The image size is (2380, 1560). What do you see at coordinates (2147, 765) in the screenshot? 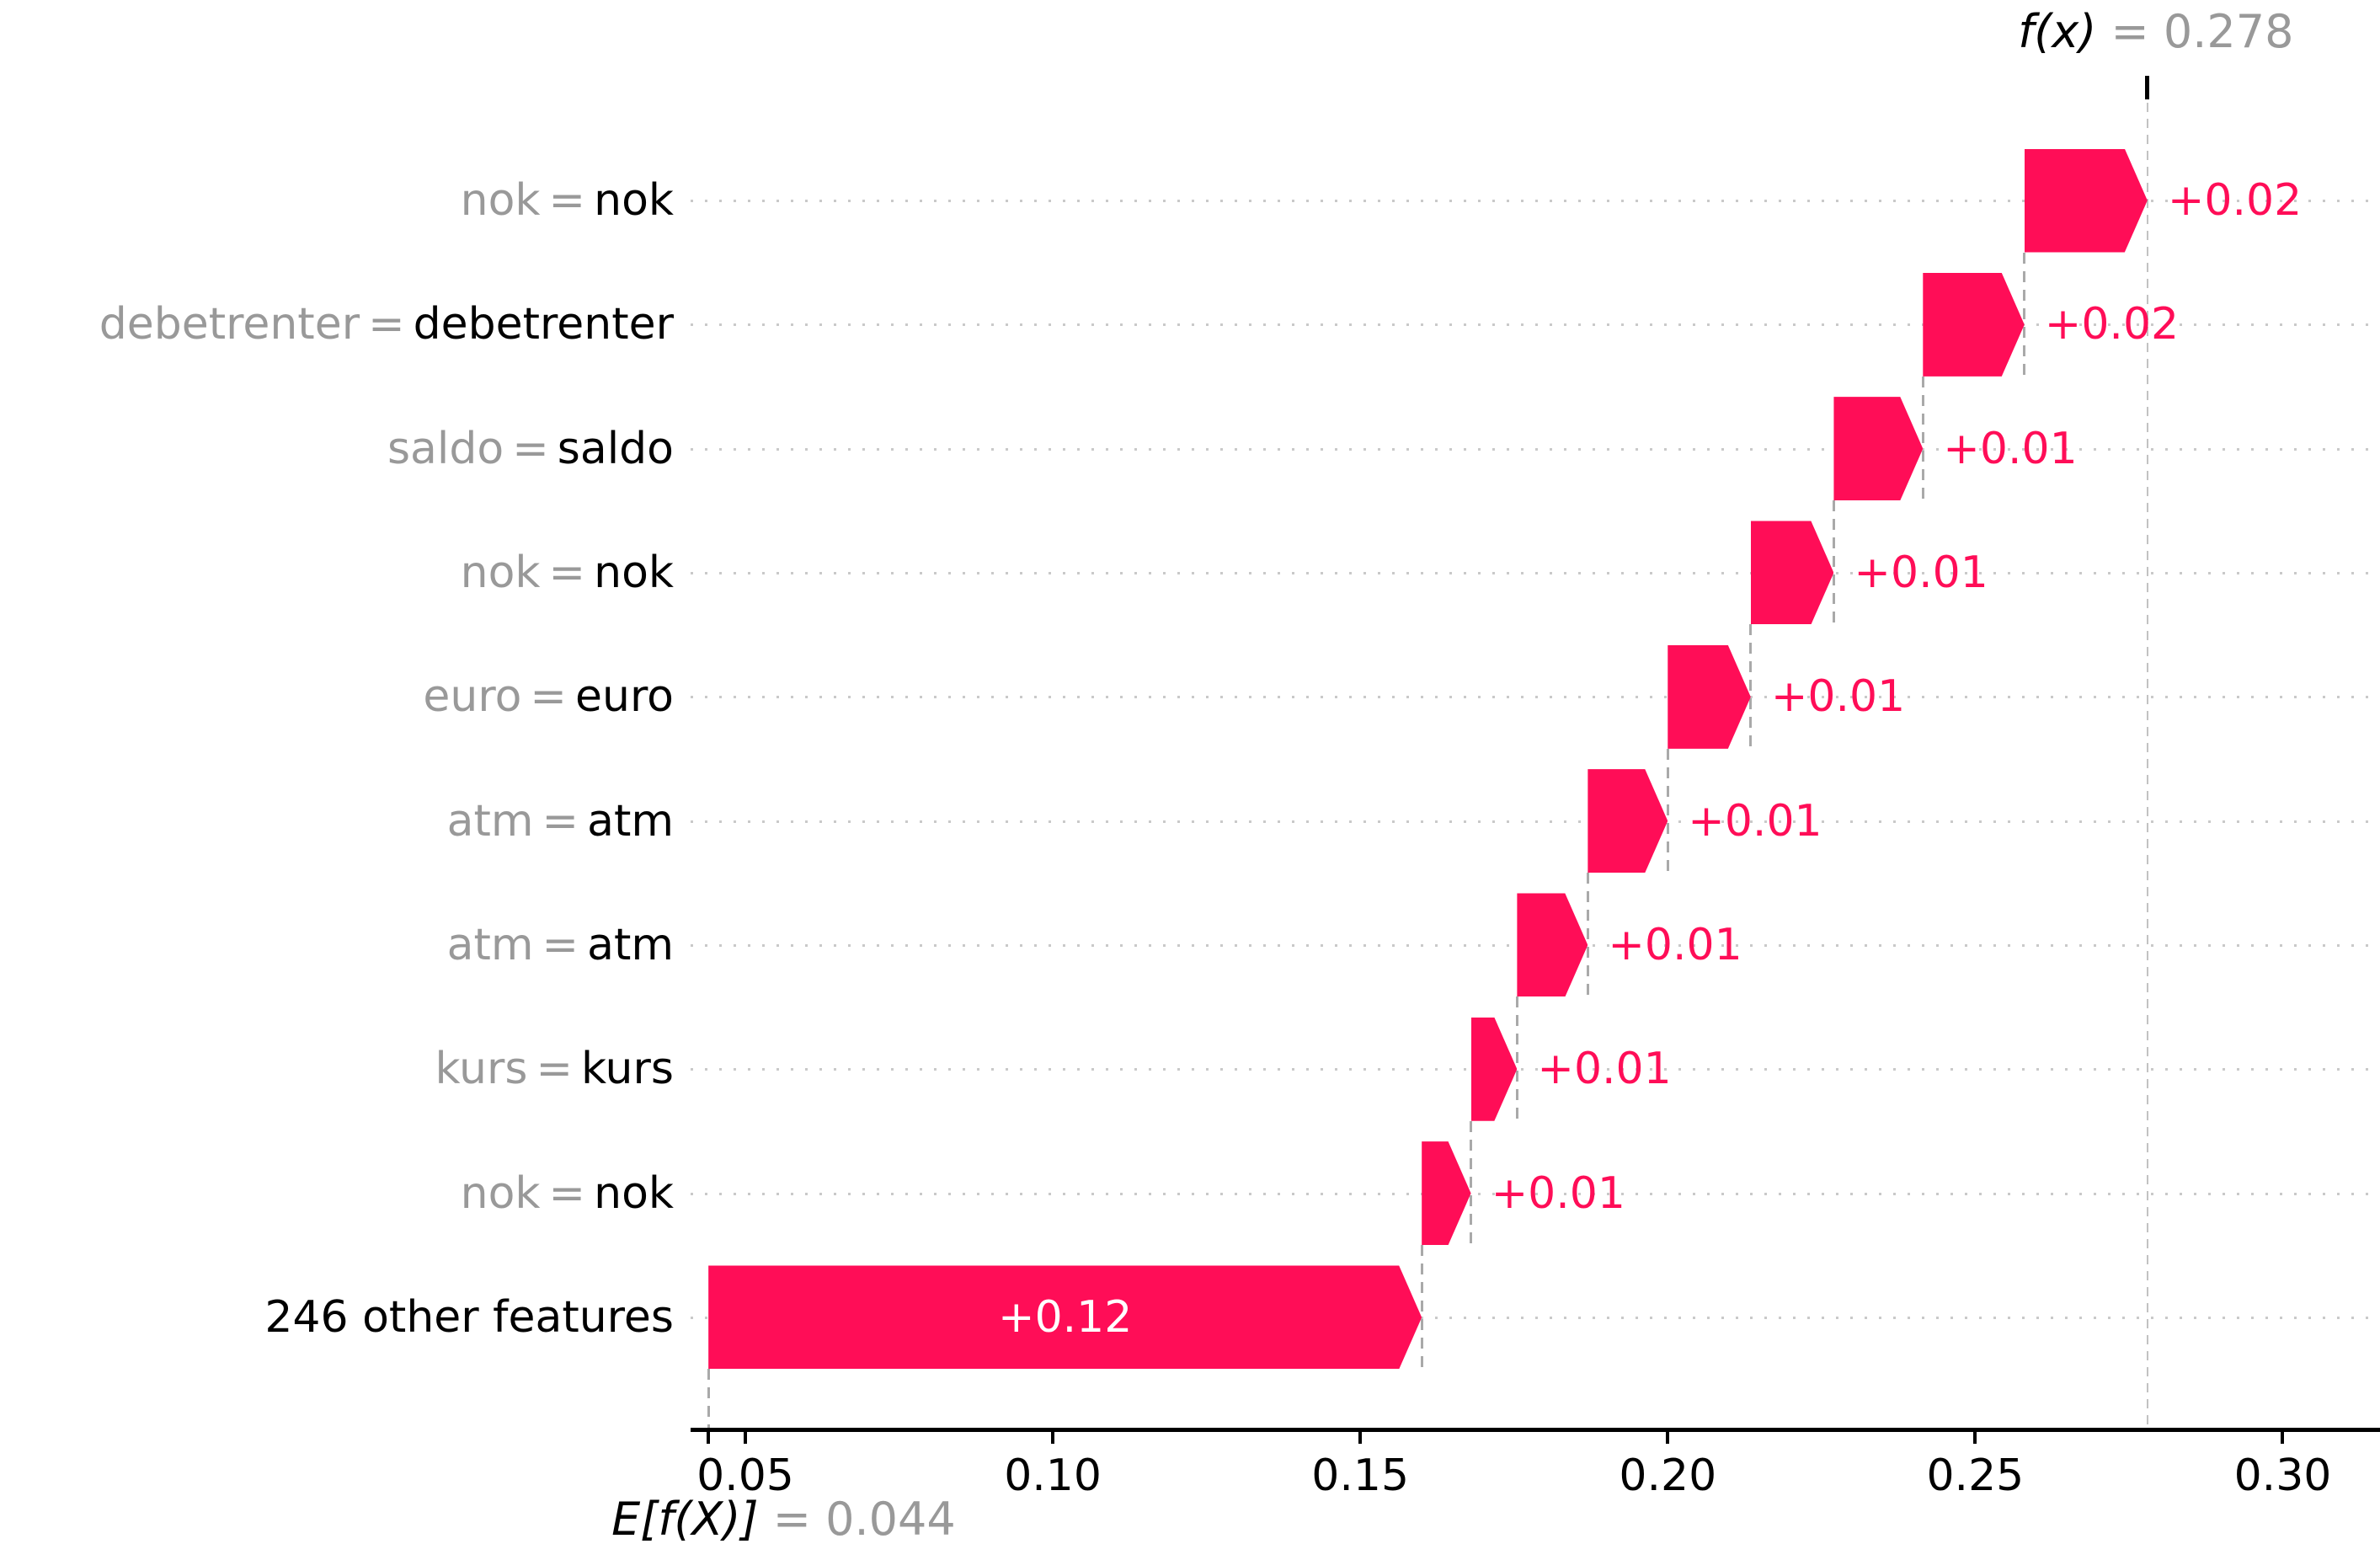
I see `fx-reference-line` at bounding box center [2147, 765].